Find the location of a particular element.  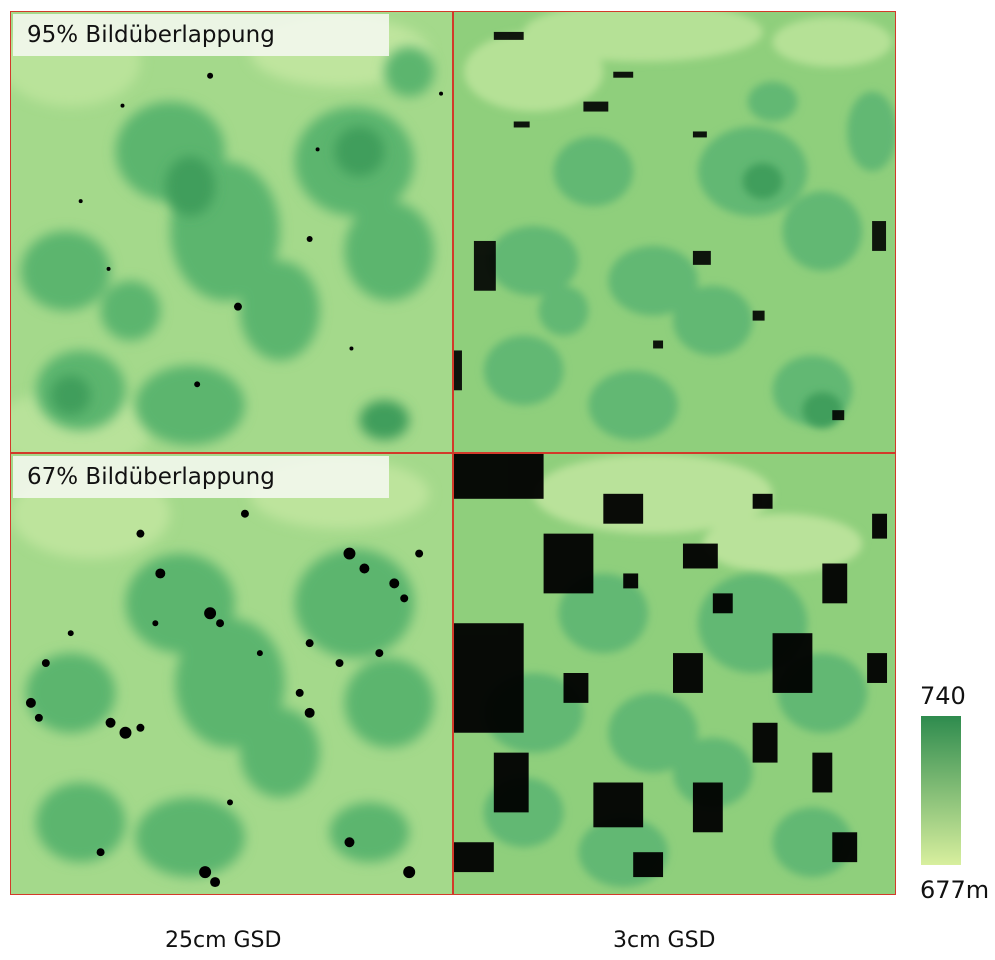

column-label-3cm: 3cm GSD is located at coordinates (664, 940).